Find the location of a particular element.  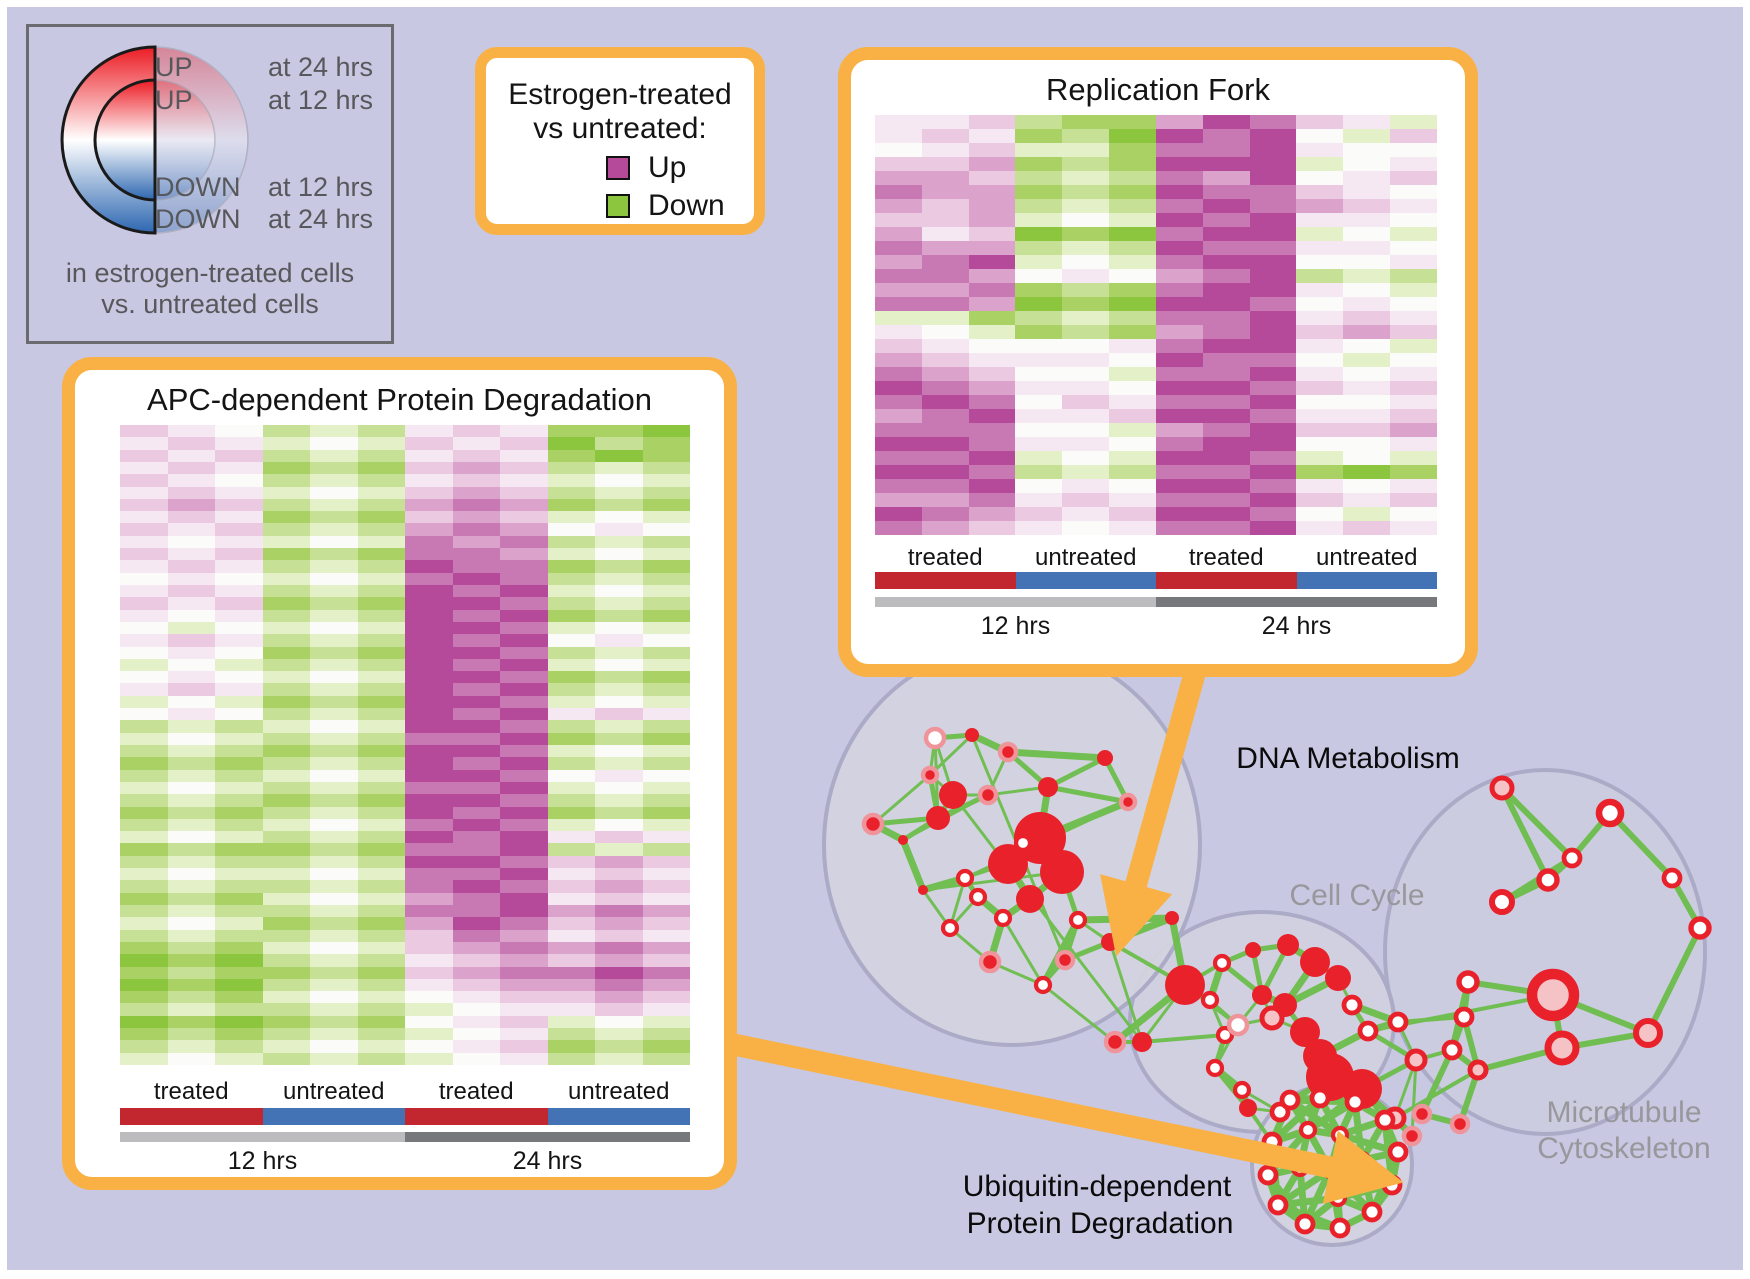

gene-node-pw is located at coordinates (935, 738).